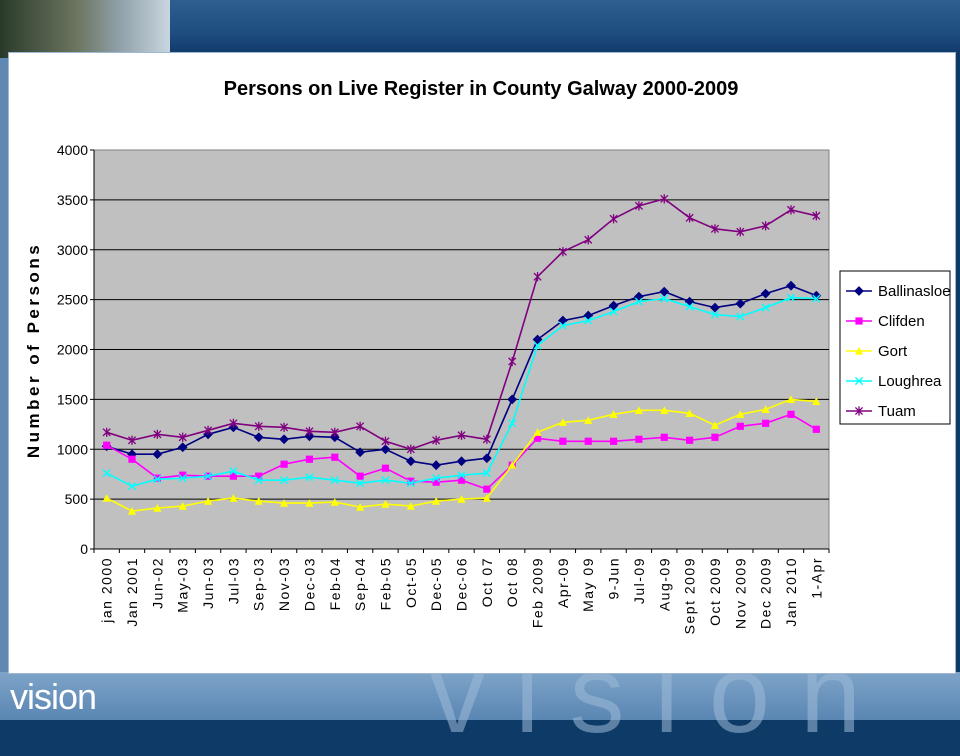  I want to click on legend-item-gort: Gort, so click(877, 351).